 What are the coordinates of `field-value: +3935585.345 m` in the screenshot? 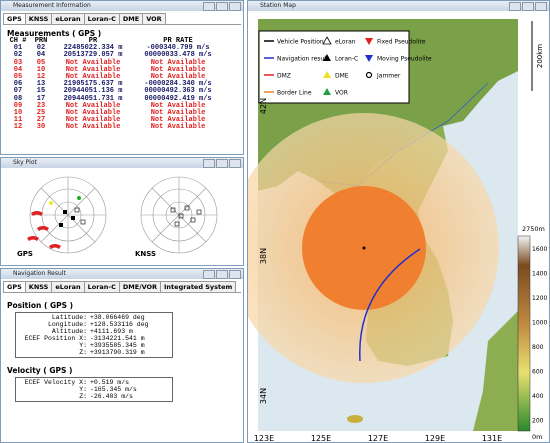 It's located at (117, 345).